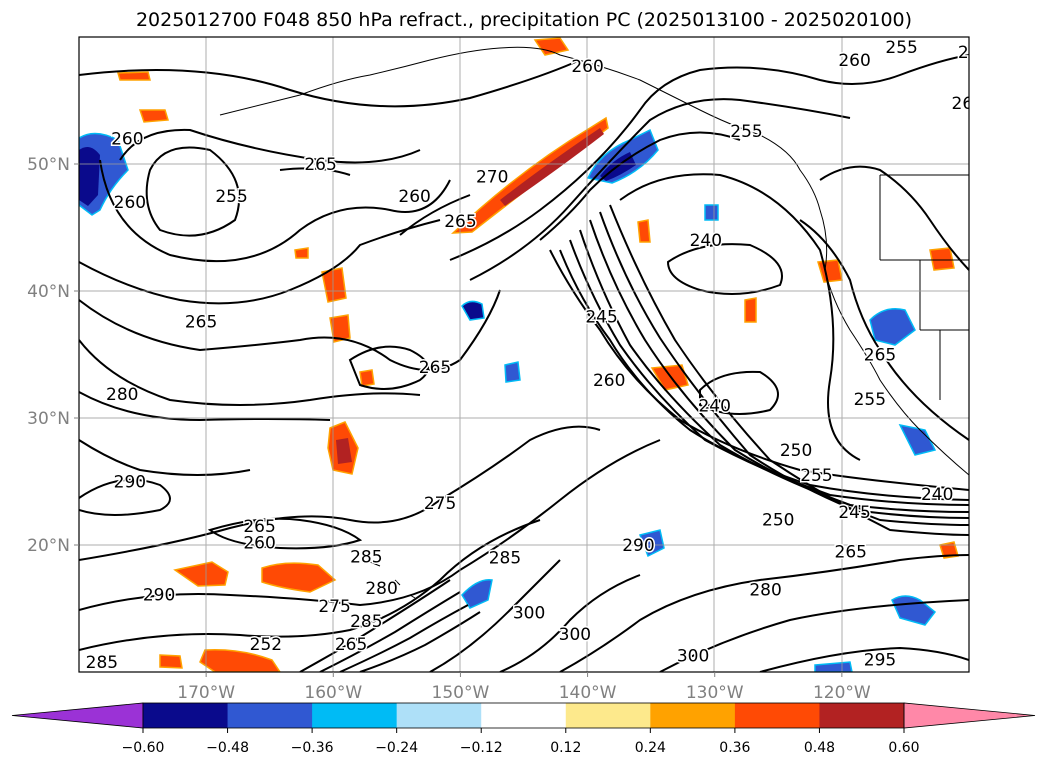 The height and width of the screenshot is (765, 1047). What do you see at coordinates (842, 693) in the screenshot?
I see `lon-tick-label: 120°W` at bounding box center [842, 693].